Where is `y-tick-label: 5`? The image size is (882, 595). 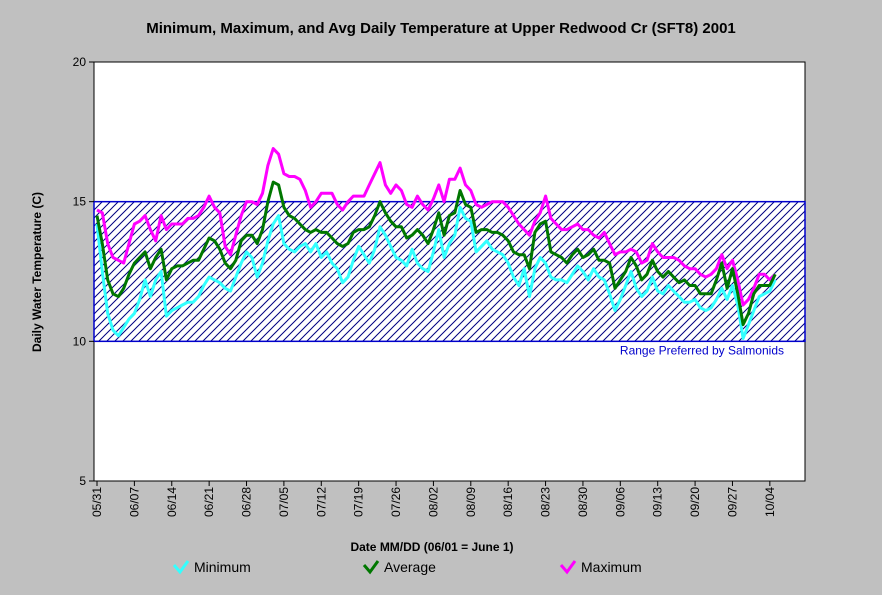
y-tick-label: 5 is located at coordinates (82, 481).